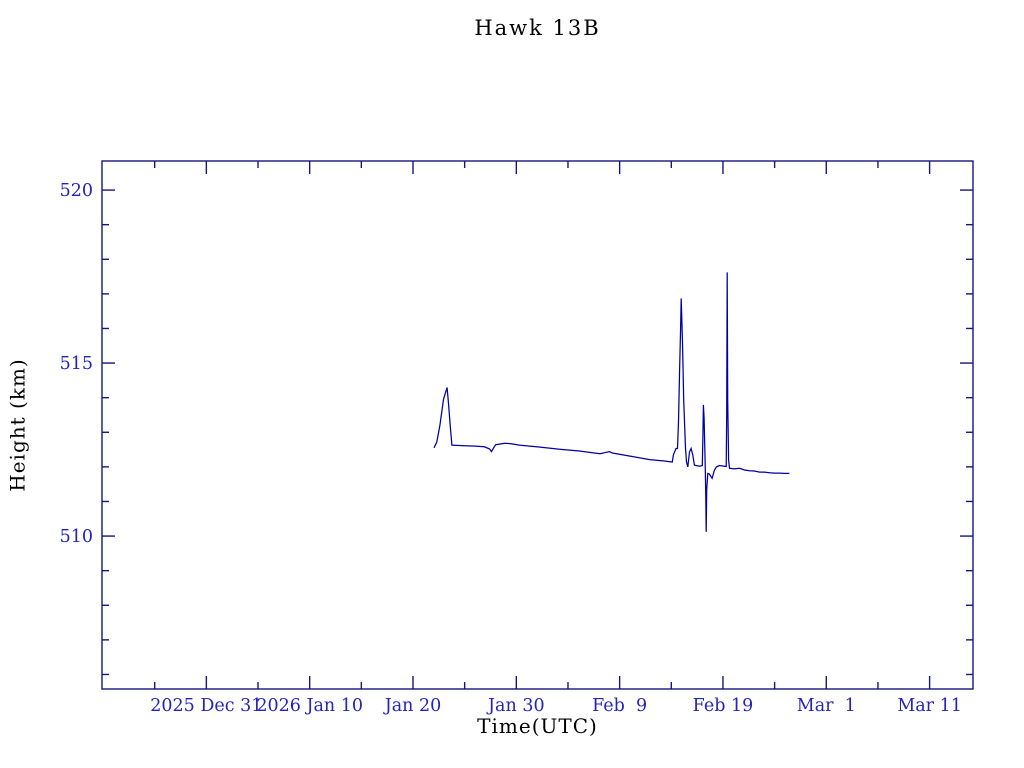 The image size is (1024, 768). What do you see at coordinates (76, 364) in the screenshot?
I see `y-tick-label: 515` at bounding box center [76, 364].